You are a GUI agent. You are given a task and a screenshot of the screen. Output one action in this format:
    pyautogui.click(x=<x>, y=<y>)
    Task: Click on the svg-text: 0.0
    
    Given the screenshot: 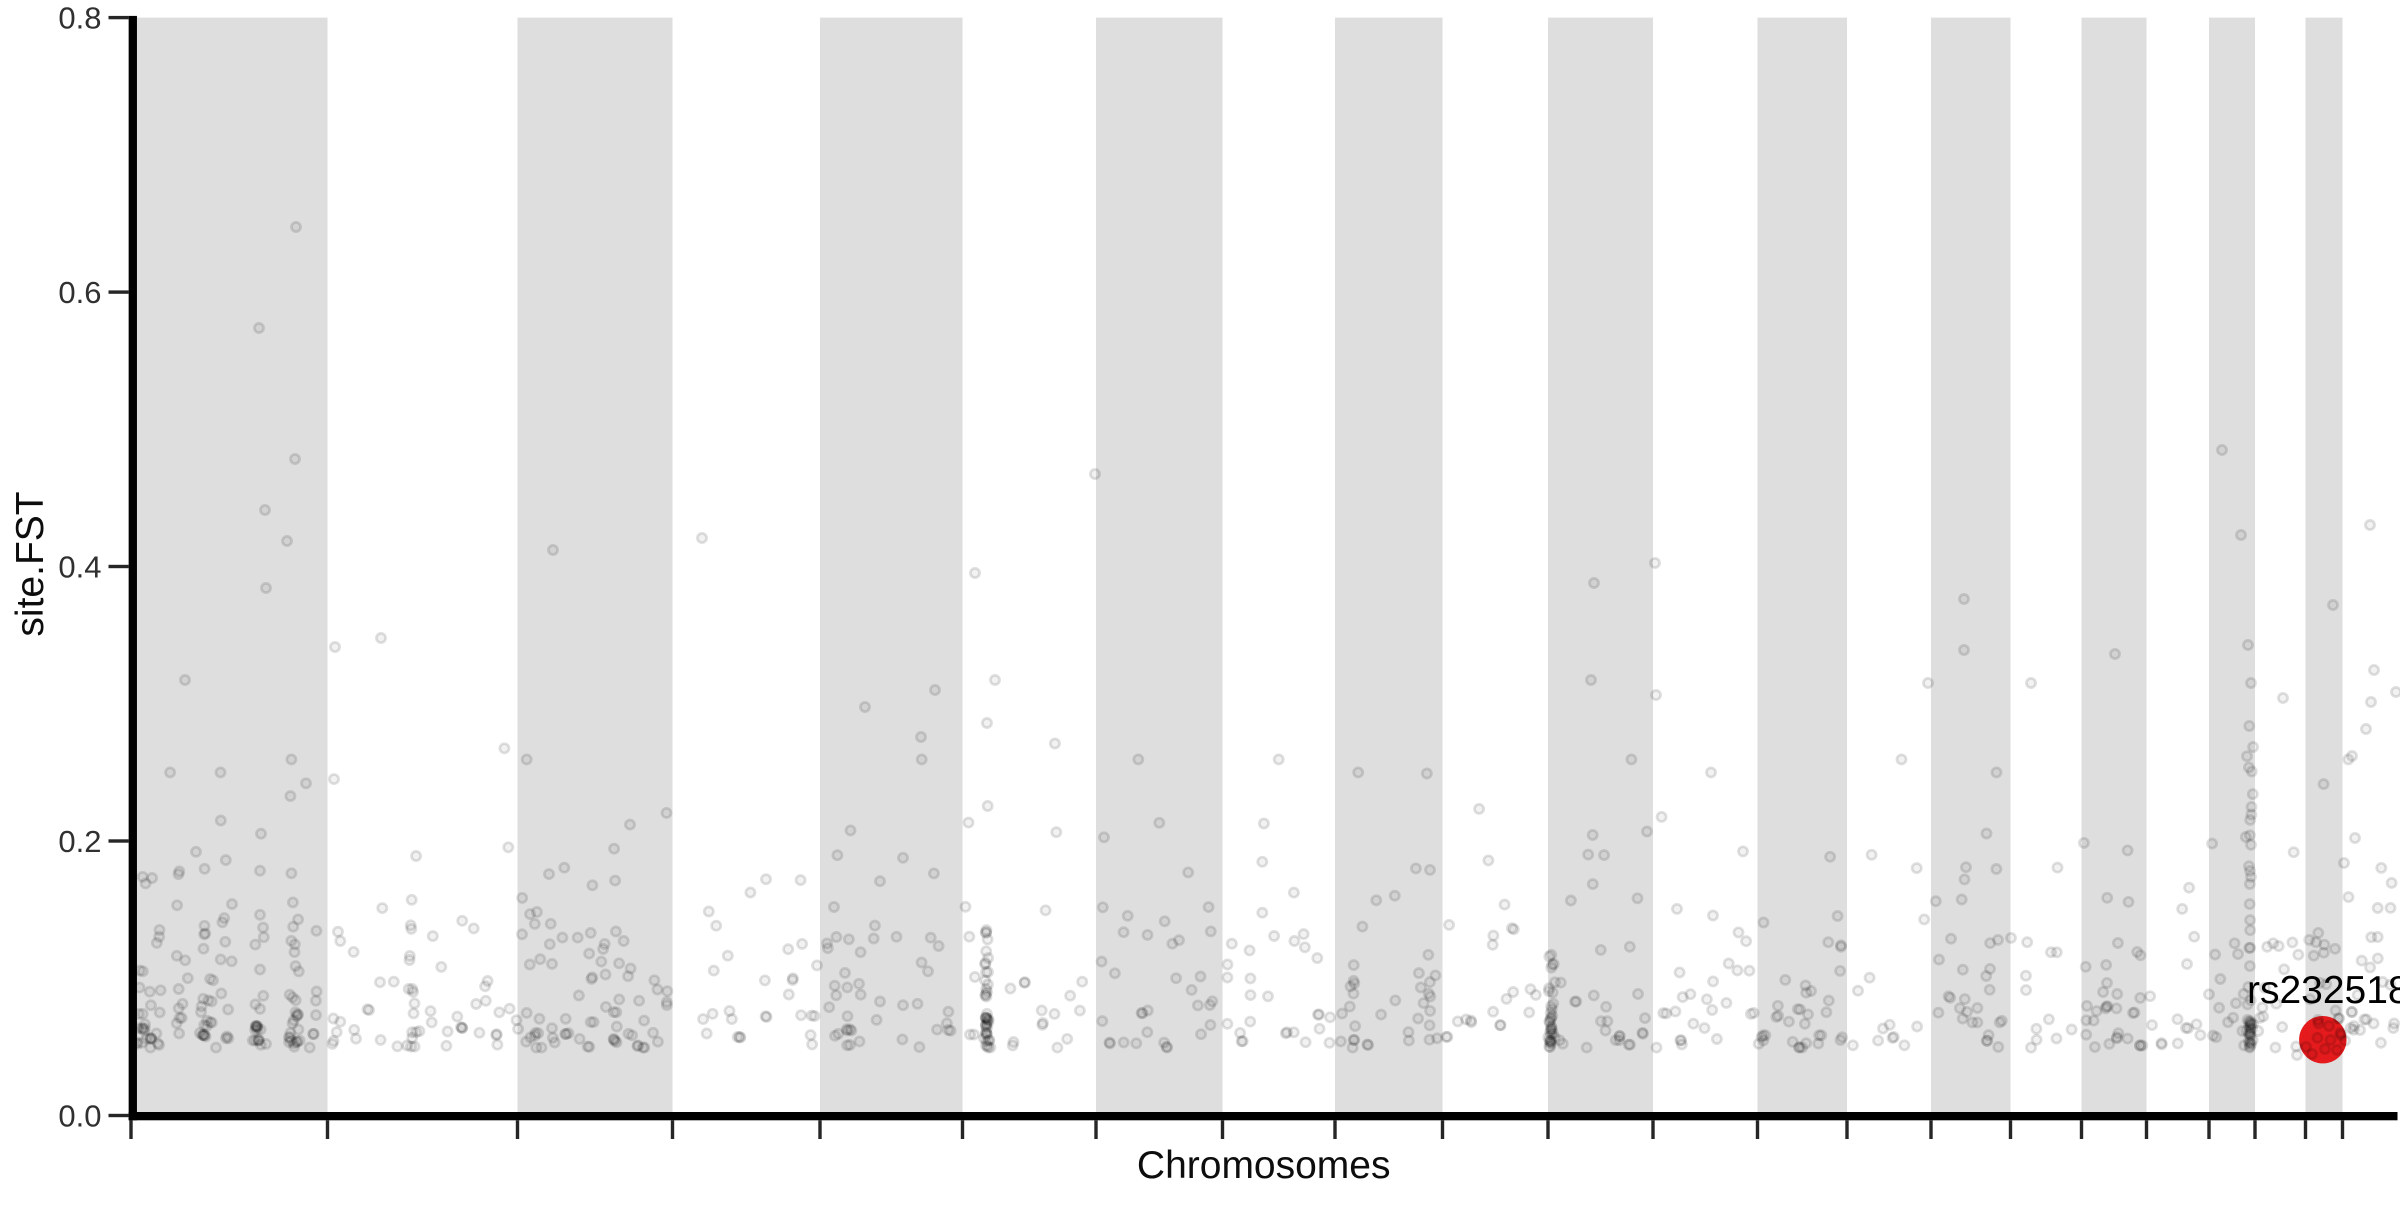 What is the action you would take?
    pyautogui.click(x=79, y=1116)
    